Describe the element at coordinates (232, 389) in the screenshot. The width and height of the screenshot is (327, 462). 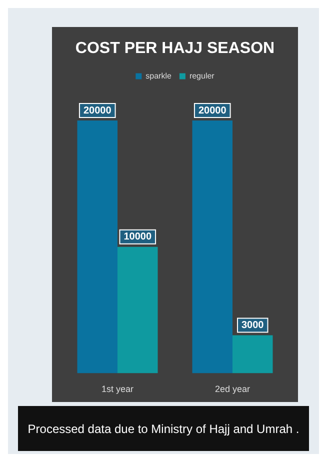
I see `x-tick-label: 2ed year` at that location.